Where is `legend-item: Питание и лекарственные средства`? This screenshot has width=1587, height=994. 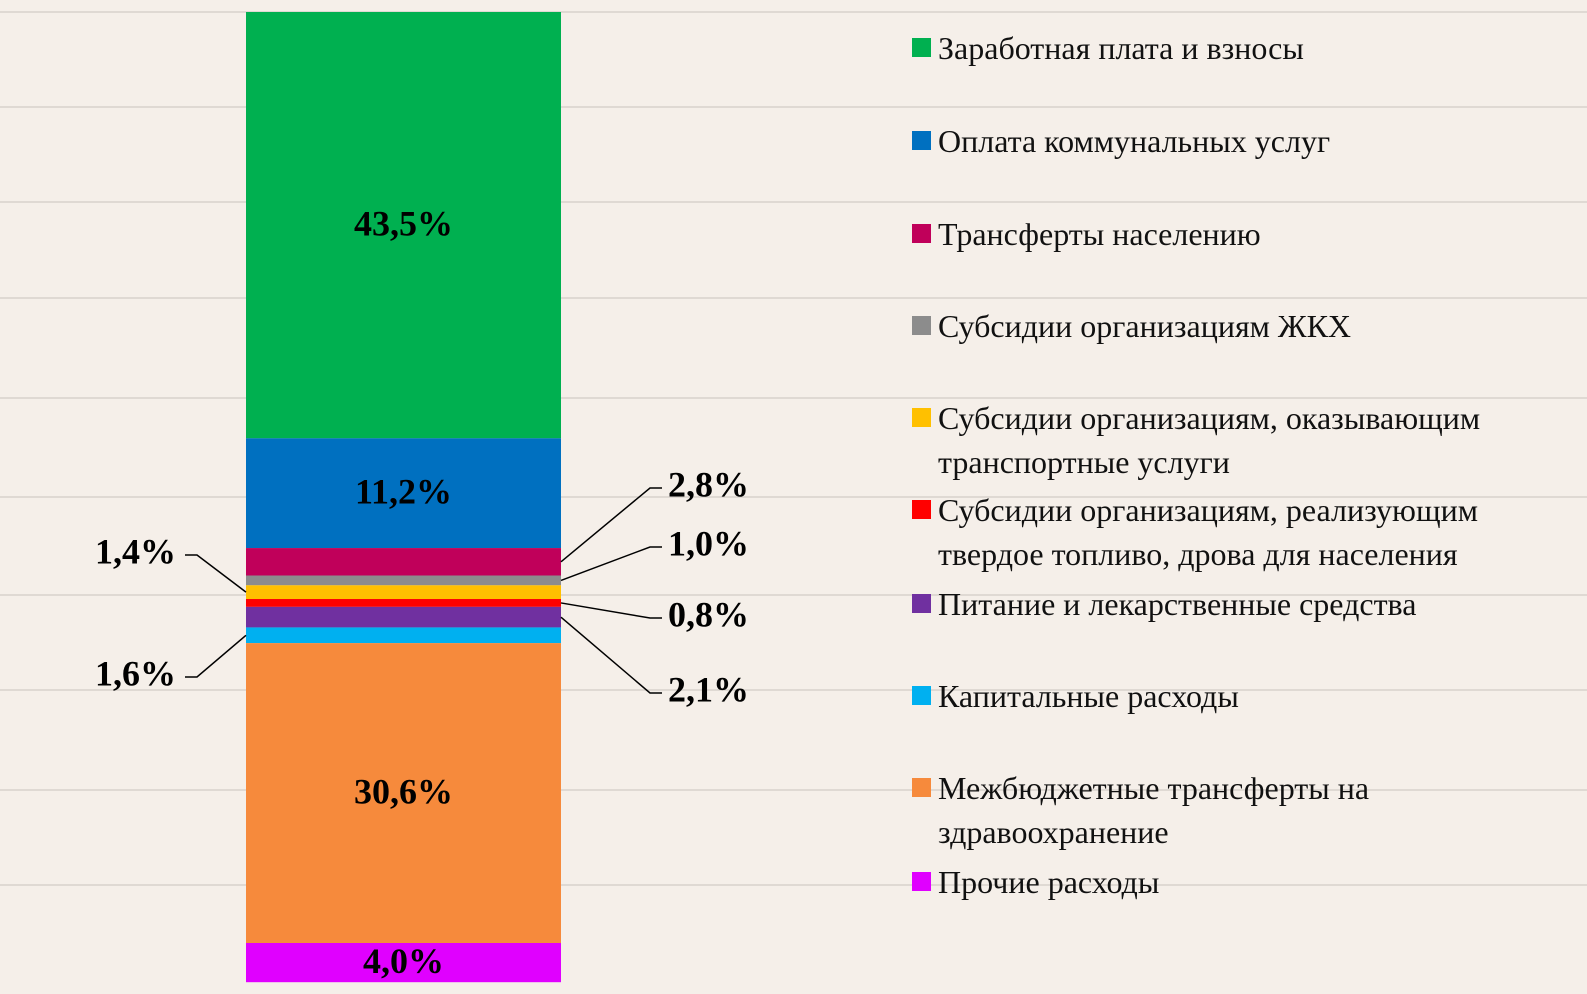
legend-item: Питание и лекарственные средства is located at coordinates (1242, 604).